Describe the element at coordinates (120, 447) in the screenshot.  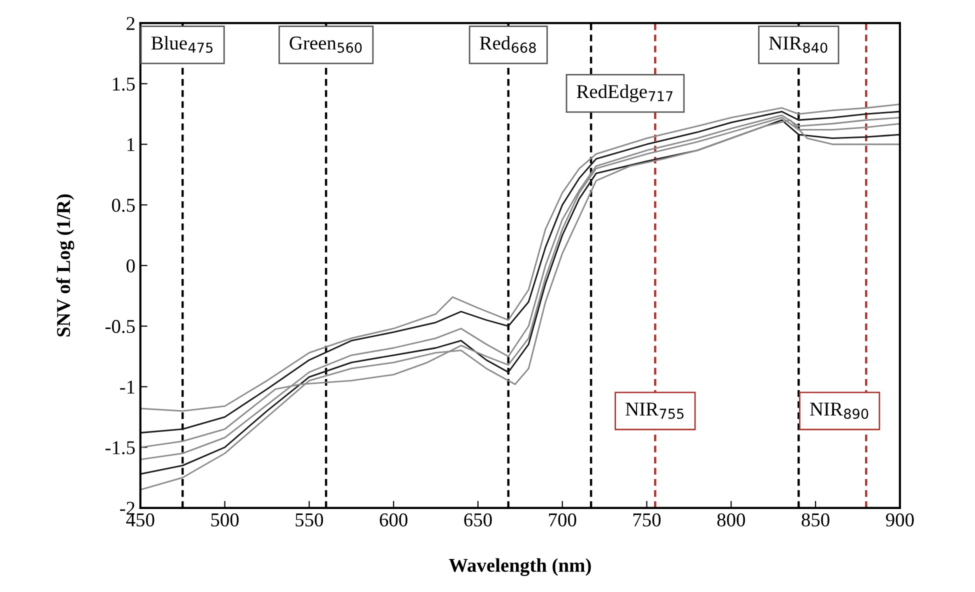
I see `y-tick-label: -1.5` at that location.